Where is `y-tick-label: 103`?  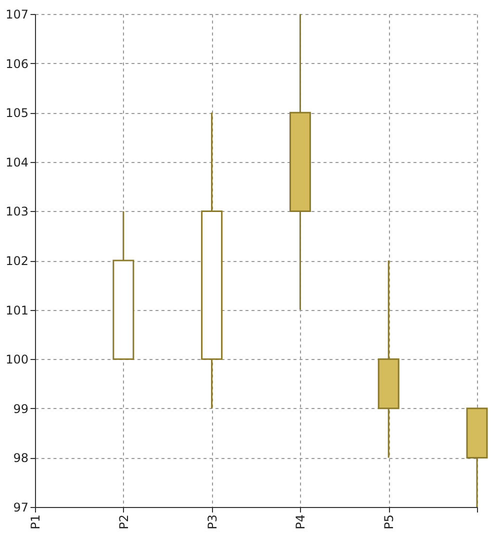 y-tick-label: 103 is located at coordinates (17, 211).